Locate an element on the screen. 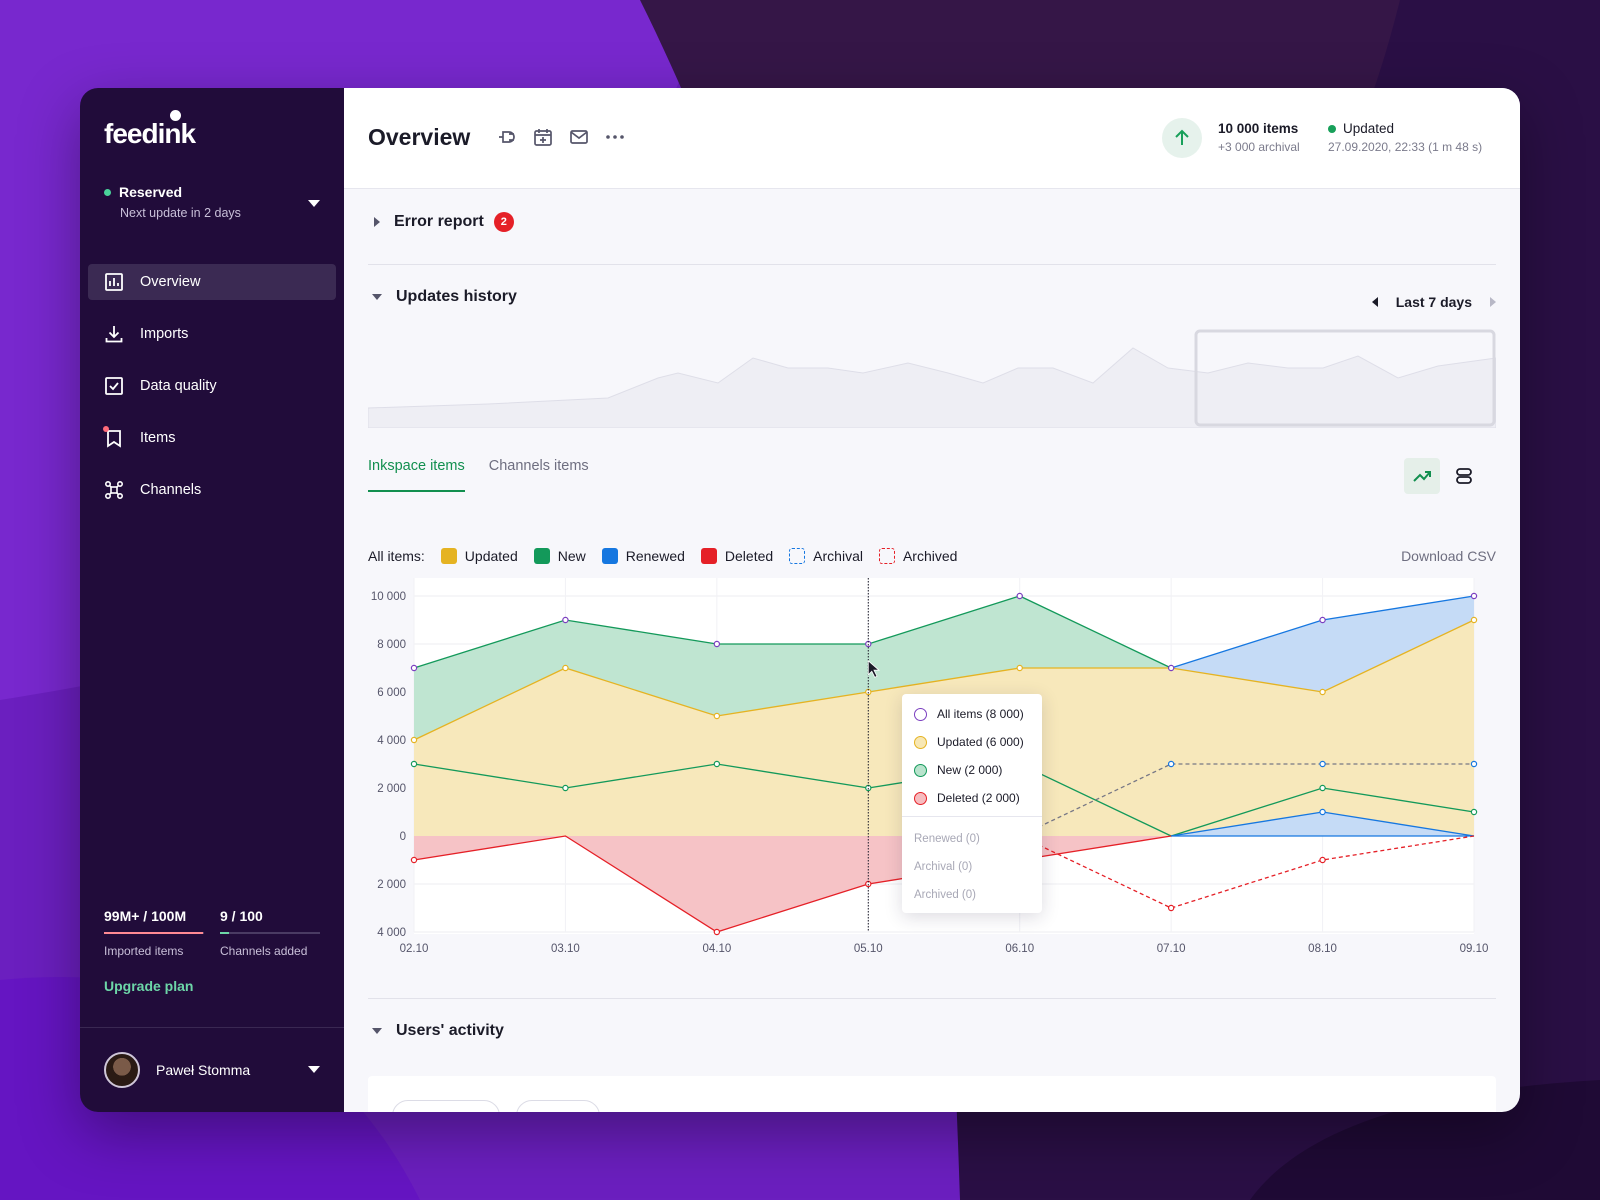  mouse-cursor-icon is located at coordinates (874, 668).